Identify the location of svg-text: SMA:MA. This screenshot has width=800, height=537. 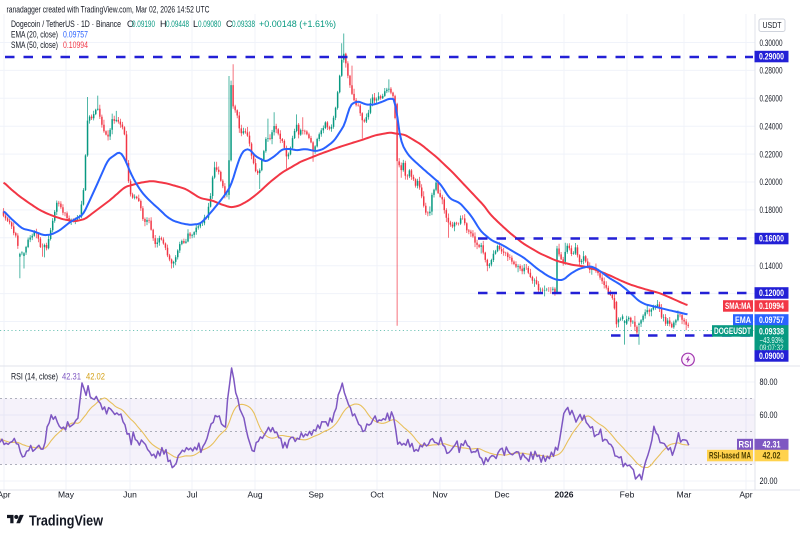
(738, 306).